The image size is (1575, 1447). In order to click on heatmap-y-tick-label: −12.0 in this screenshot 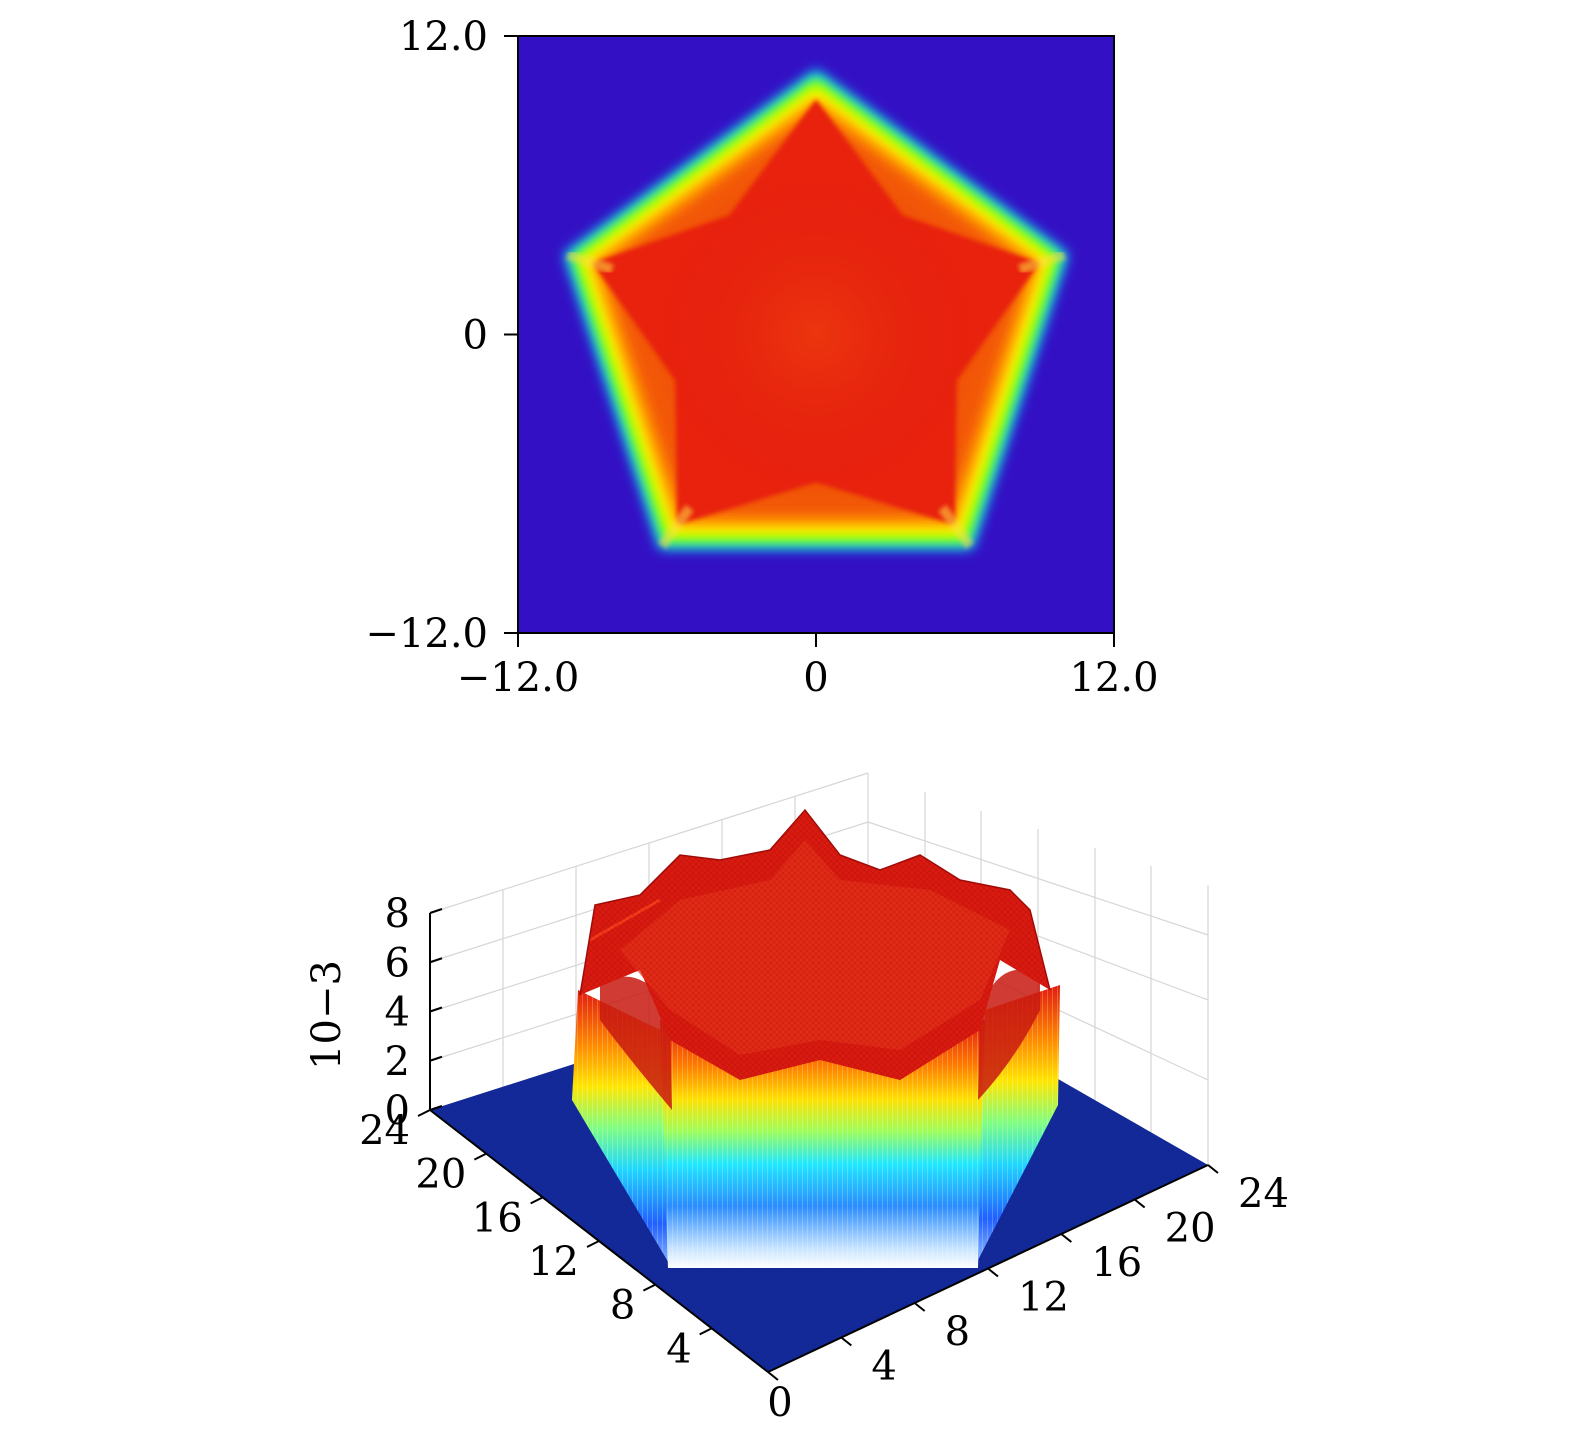, I will do `click(426, 634)`.